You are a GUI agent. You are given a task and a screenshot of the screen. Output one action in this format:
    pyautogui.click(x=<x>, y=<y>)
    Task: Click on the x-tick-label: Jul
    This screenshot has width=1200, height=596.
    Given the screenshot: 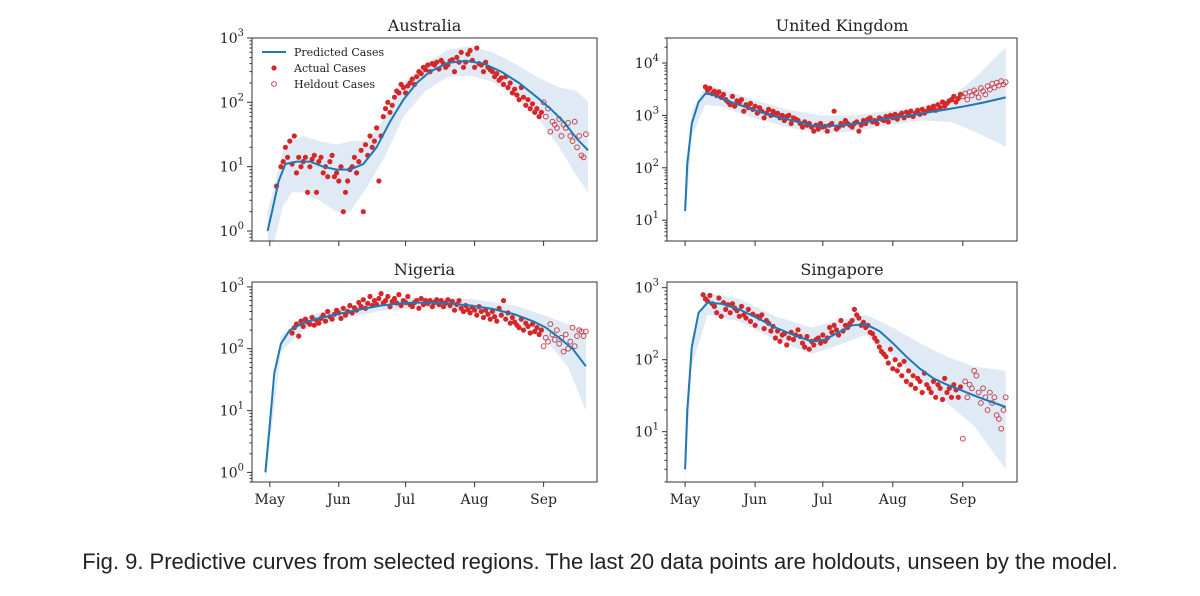 What is the action you would take?
    pyautogui.click(x=405, y=500)
    